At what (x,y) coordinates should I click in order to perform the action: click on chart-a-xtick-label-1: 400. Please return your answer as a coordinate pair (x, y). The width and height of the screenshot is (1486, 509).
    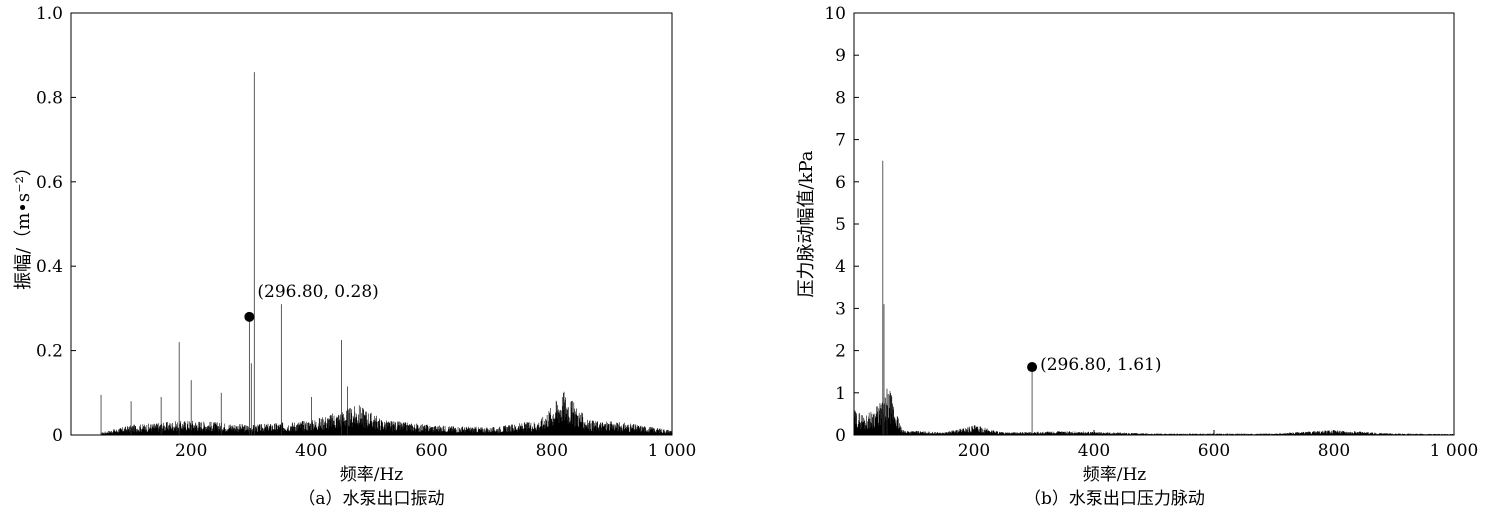
    Looking at the image, I should click on (311, 451).